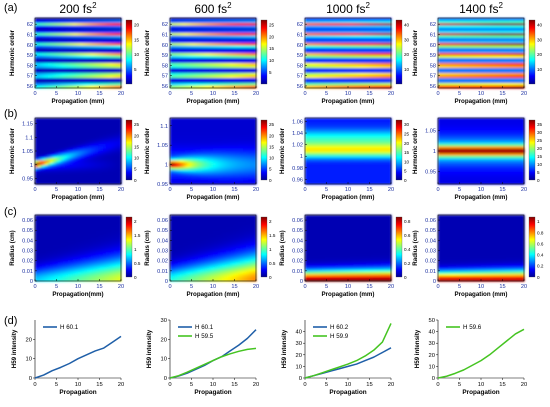  I want to click on colorbar-tick-label: 0, so click(135, 180).